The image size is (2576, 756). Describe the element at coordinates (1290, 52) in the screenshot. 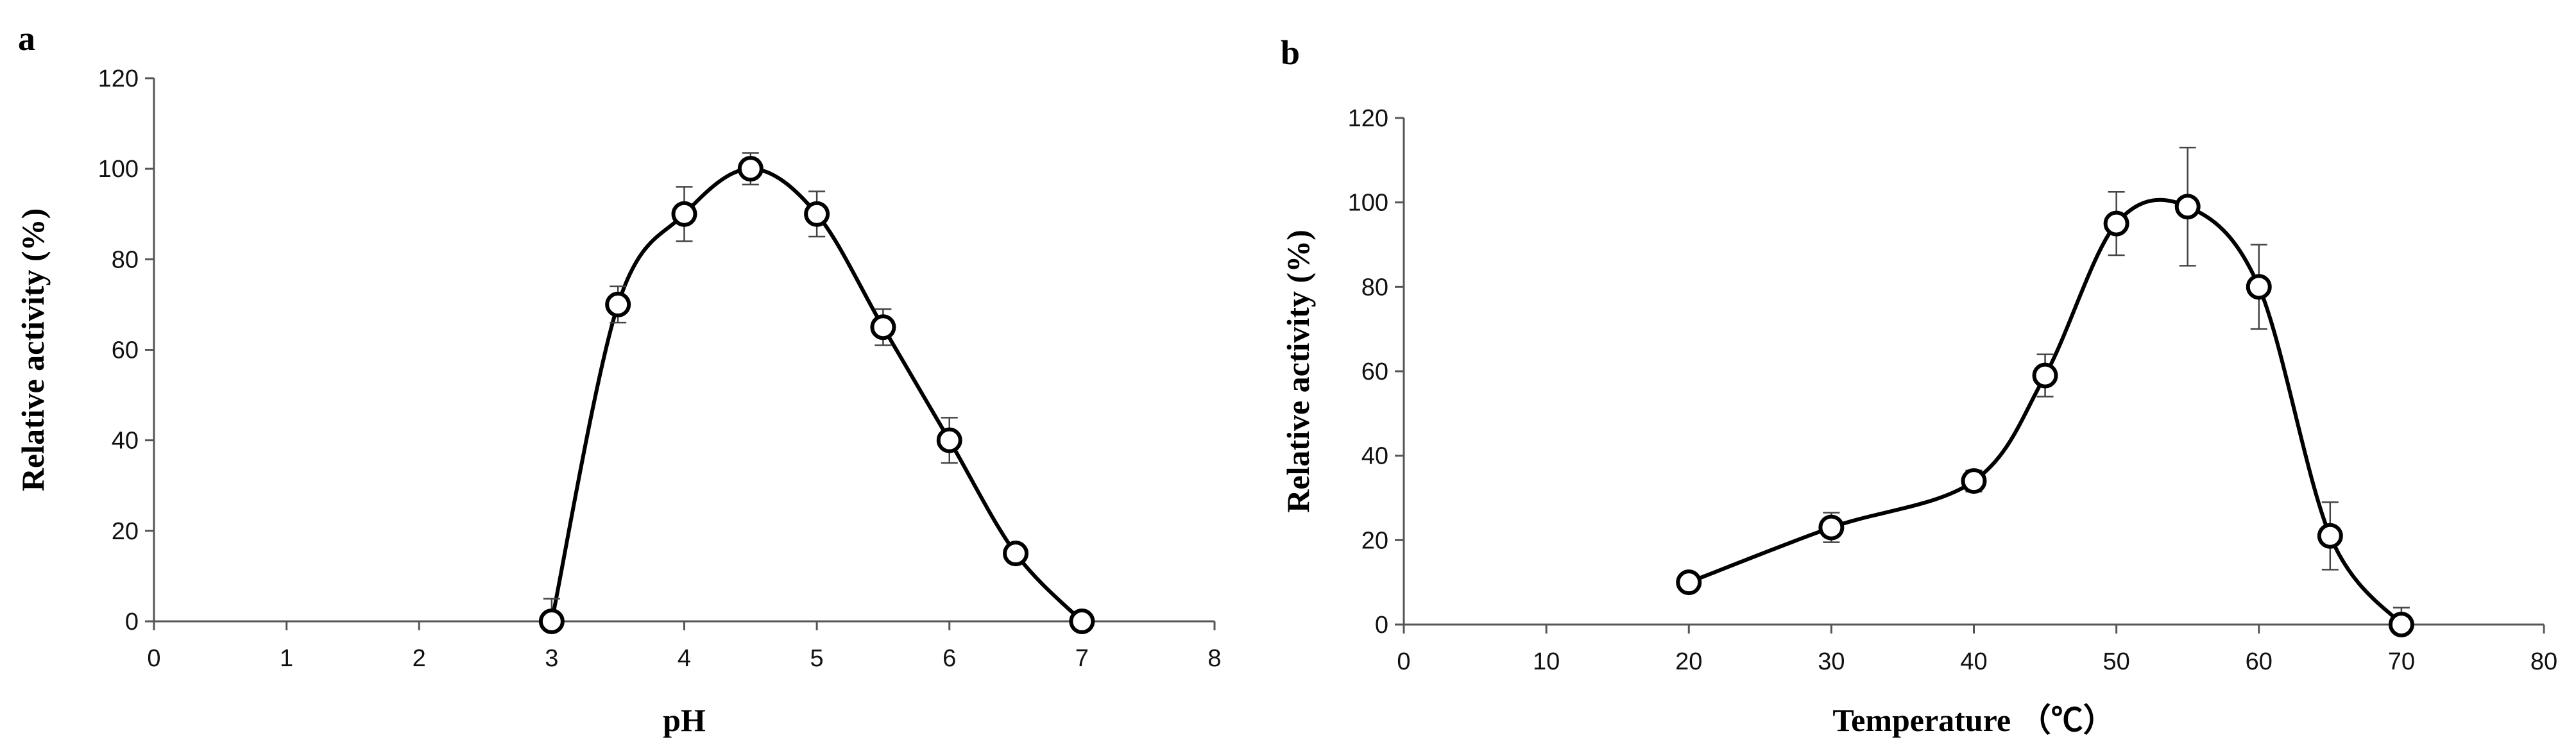

I see `panel-label: b` at that location.